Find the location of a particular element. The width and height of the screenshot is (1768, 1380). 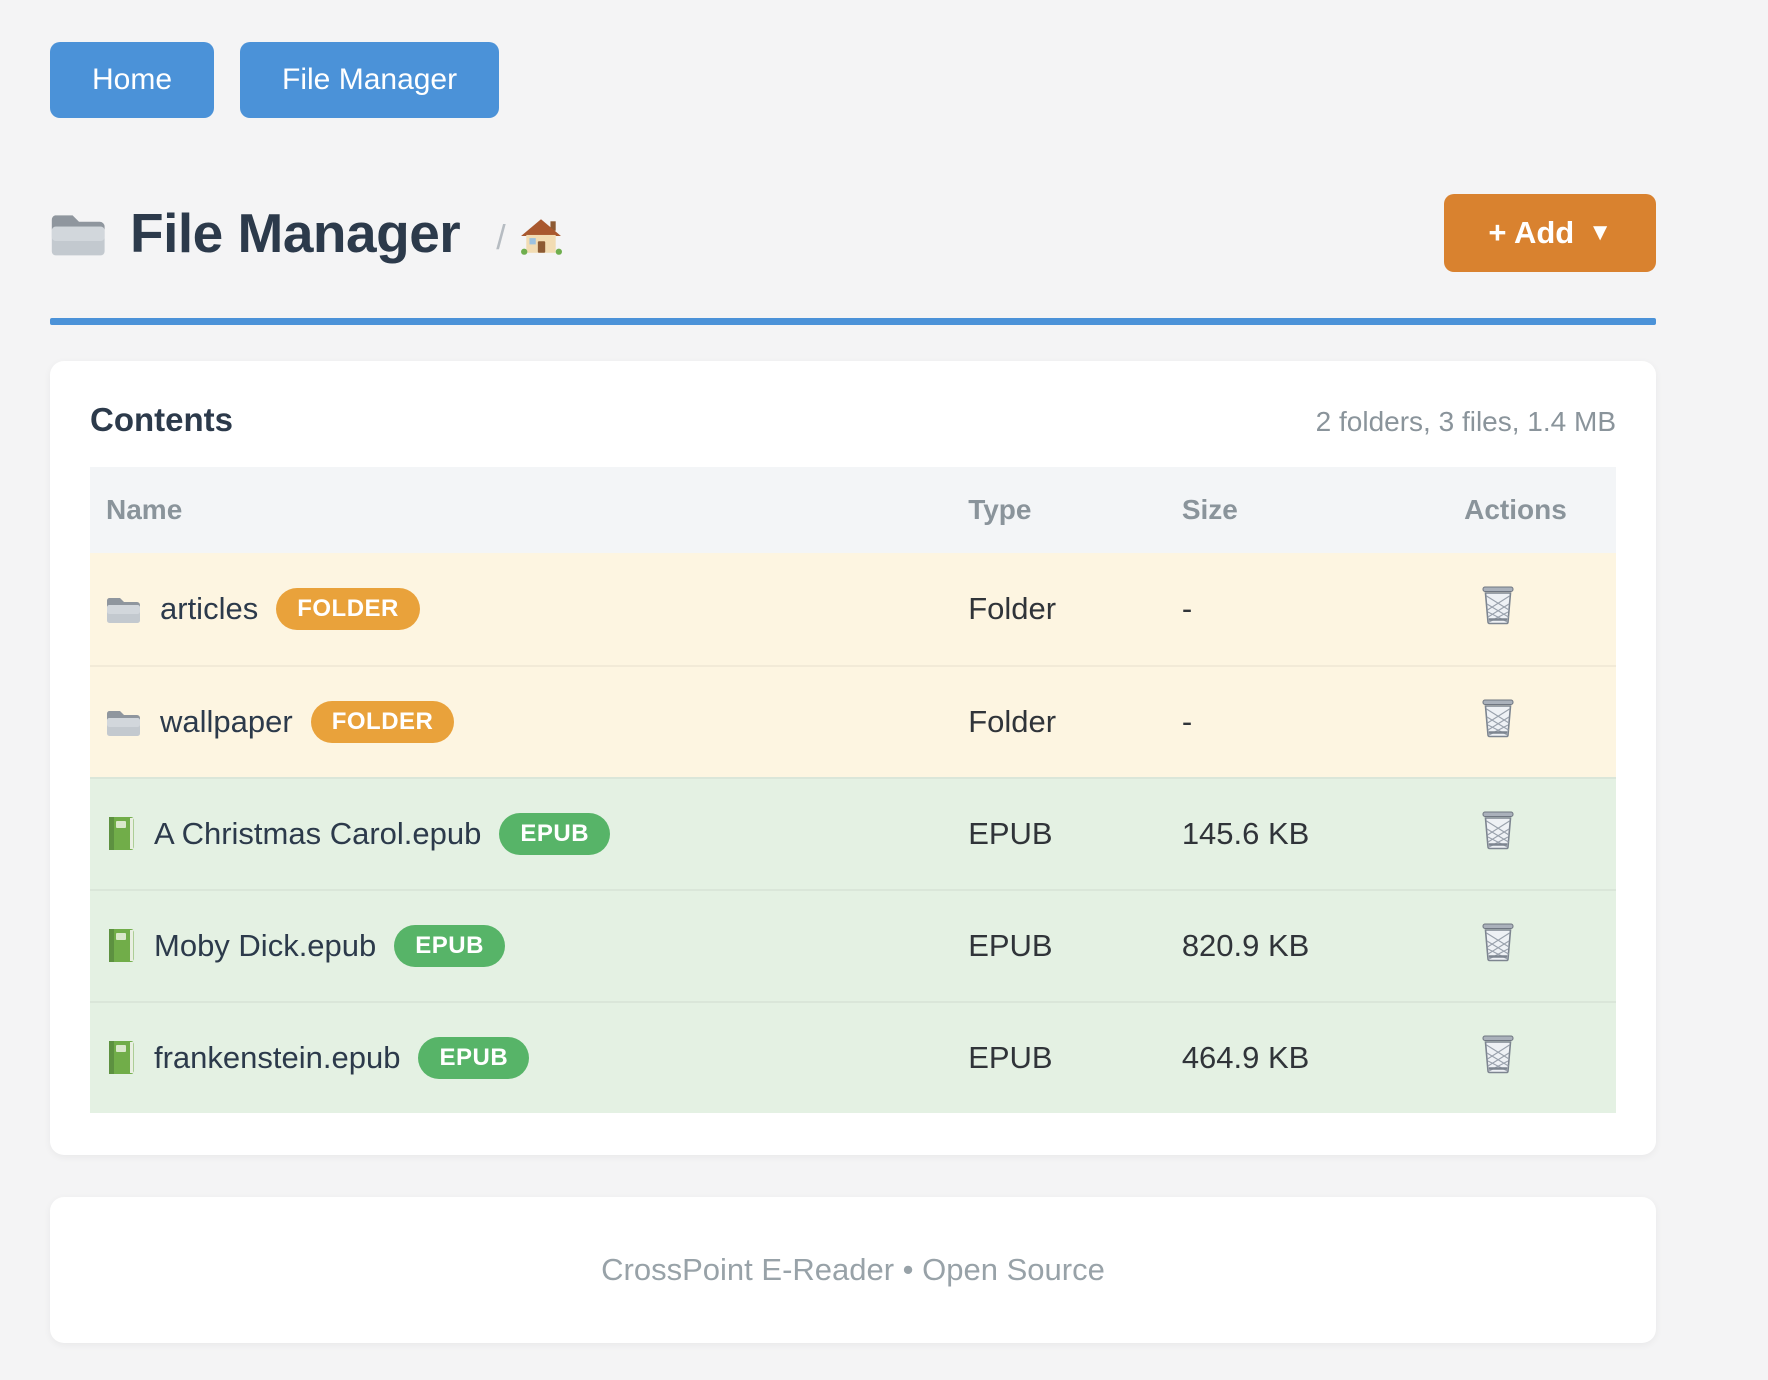

table-row: Moby Dick.epub EPUB EPUB 820.9 KB is located at coordinates (853, 945).